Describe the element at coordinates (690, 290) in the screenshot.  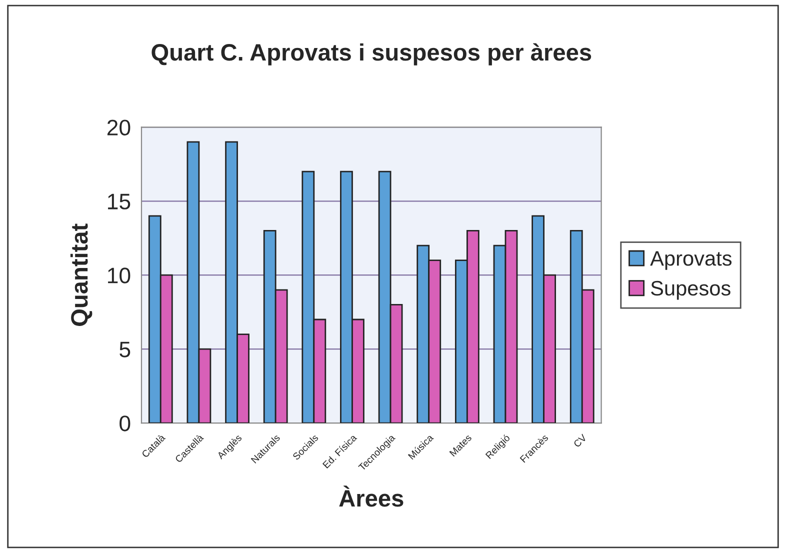
I see `legend-label: Supesos` at that location.